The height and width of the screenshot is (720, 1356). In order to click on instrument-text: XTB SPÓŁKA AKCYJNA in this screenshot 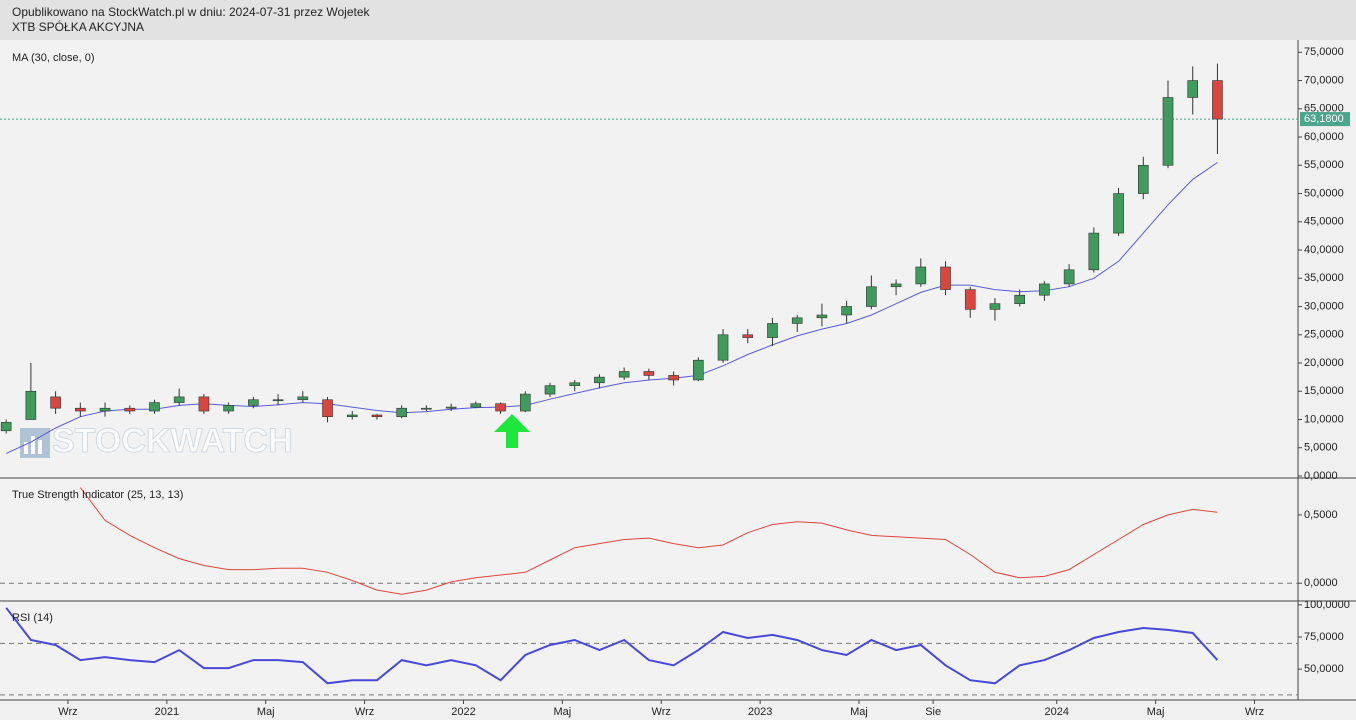, I will do `click(78, 26)`.